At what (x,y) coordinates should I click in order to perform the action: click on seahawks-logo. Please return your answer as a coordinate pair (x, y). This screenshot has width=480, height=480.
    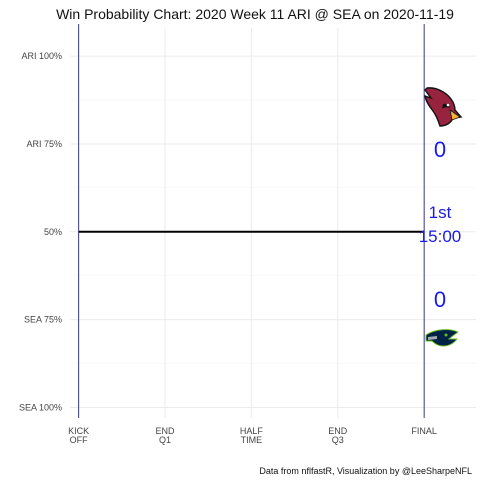
    Looking at the image, I should click on (442, 338).